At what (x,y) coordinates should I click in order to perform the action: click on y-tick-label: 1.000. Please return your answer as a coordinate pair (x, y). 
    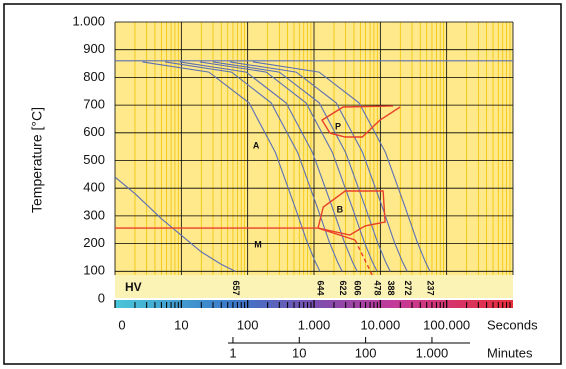
    Looking at the image, I should click on (88, 20).